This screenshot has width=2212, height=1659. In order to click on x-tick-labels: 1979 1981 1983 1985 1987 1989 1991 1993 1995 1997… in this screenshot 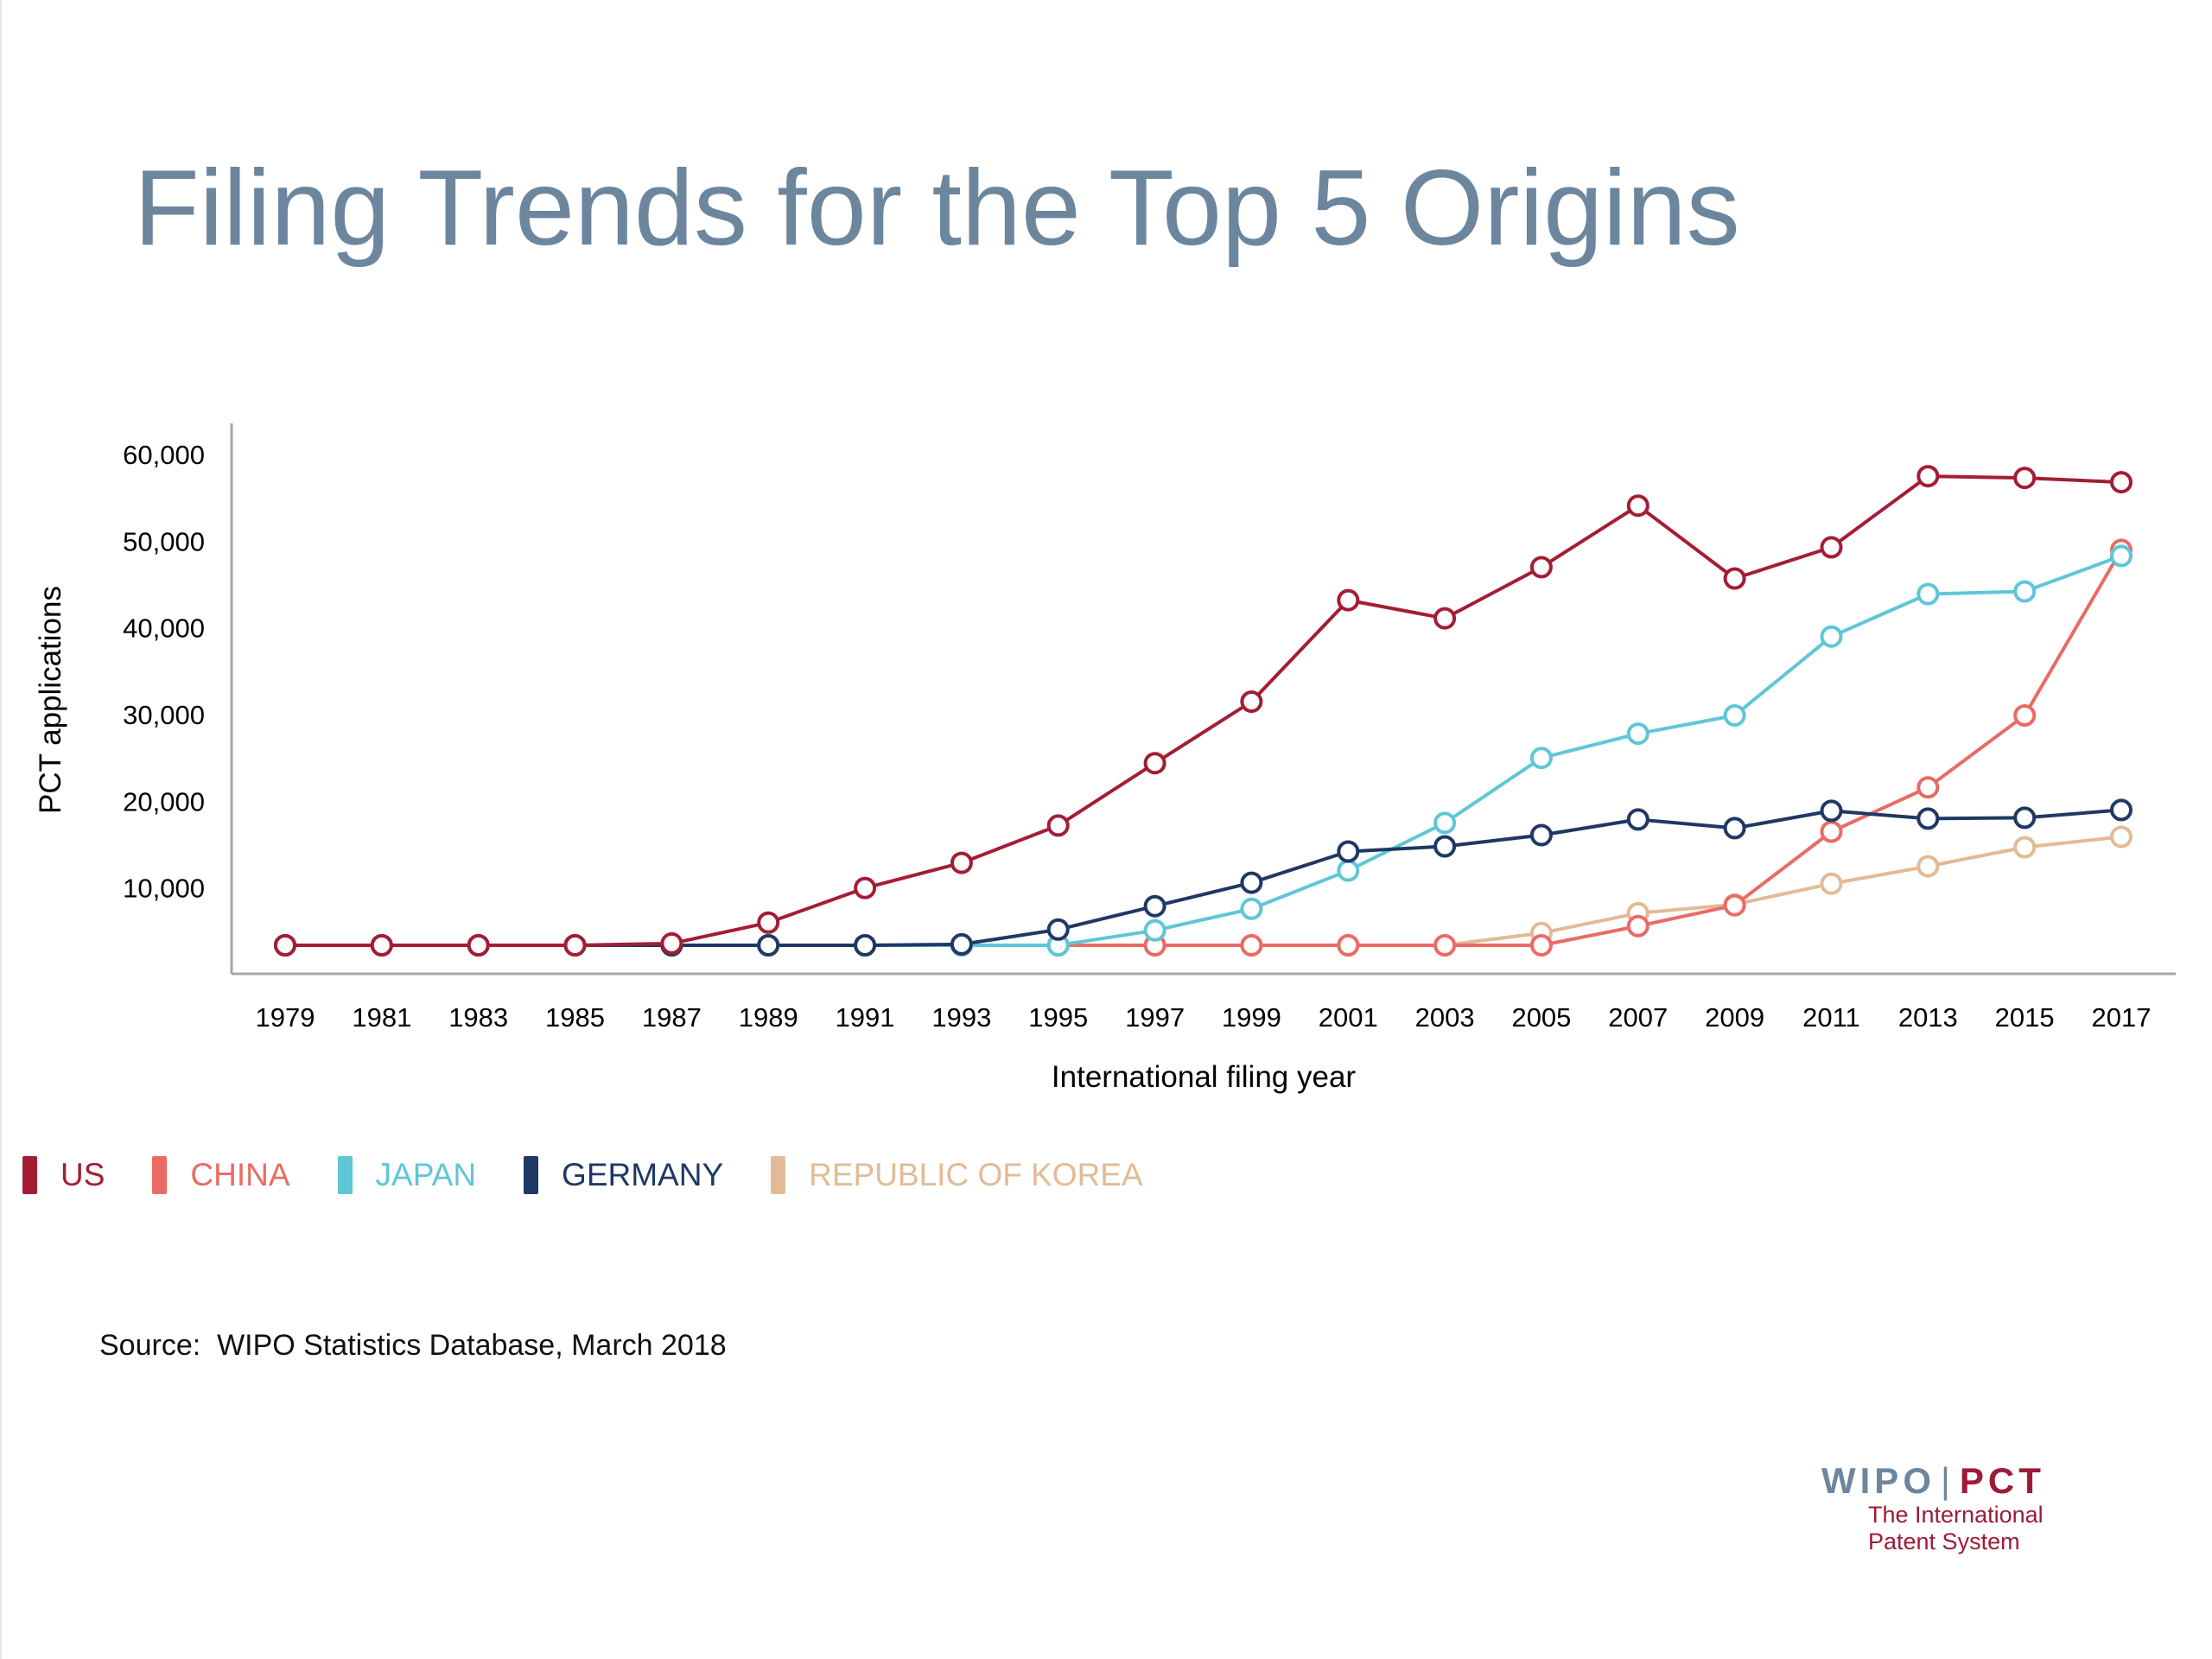, I will do `click(1204, 1017)`.